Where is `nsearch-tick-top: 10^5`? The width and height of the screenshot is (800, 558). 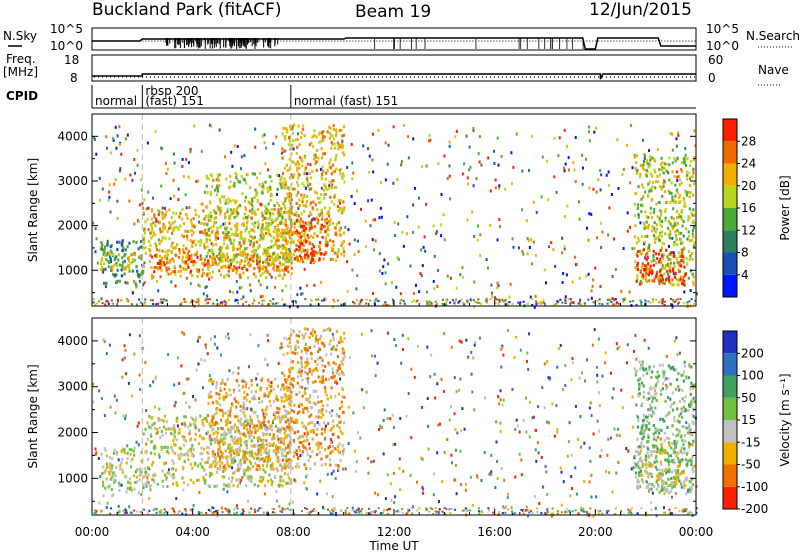
nsearch-tick-top: 10^5 is located at coordinates (722, 29).